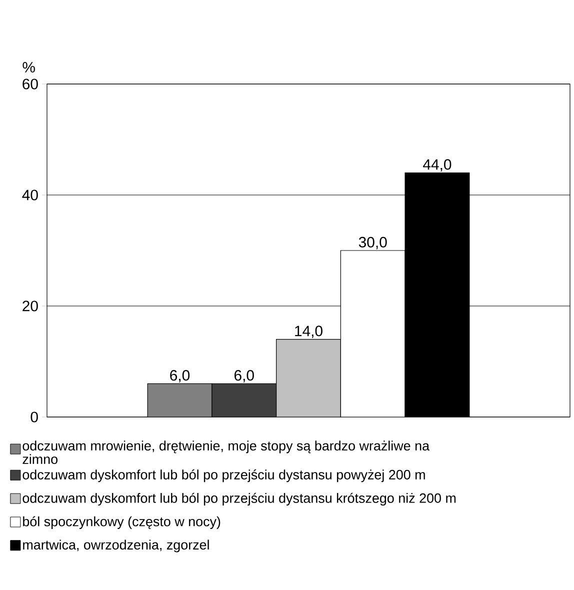 Image resolution: width=574 pixels, height=590 pixels. What do you see at coordinates (30, 84) in the screenshot?
I see `y-tick-label: 60` at bounding box center [30, 84].